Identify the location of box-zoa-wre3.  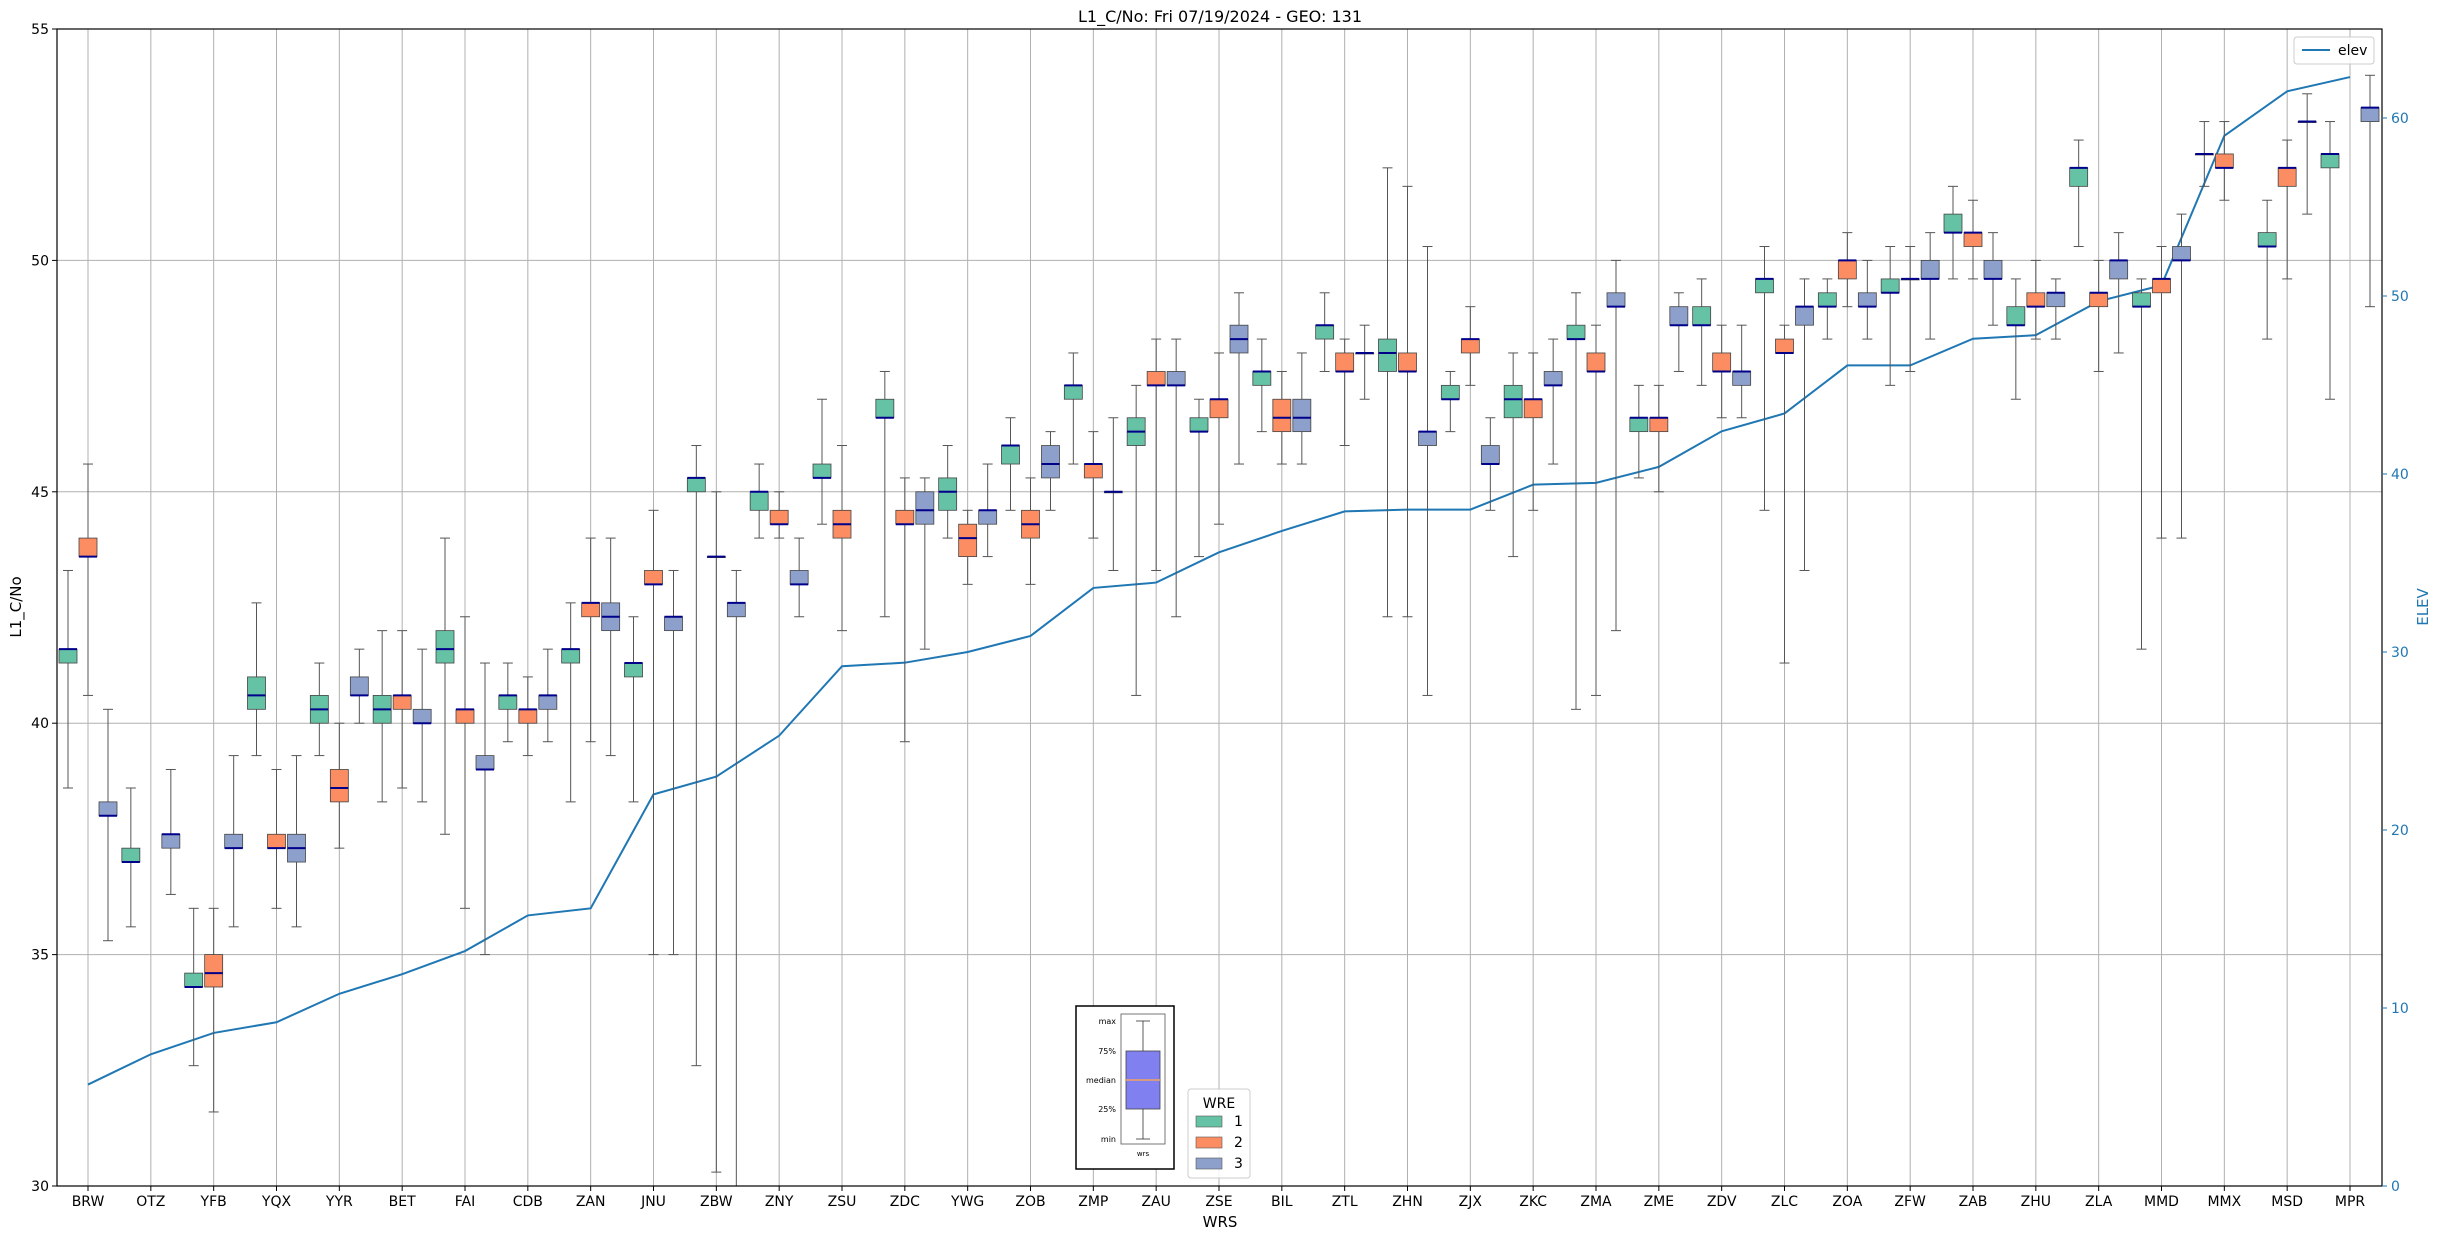
(1867, 299).